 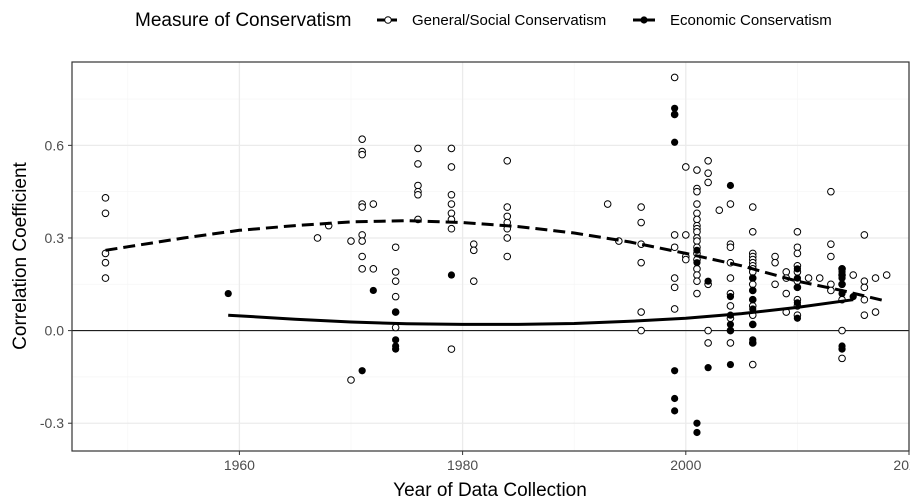 I want to click on y-tick-label: 0.3, so click(x=55, y=238).